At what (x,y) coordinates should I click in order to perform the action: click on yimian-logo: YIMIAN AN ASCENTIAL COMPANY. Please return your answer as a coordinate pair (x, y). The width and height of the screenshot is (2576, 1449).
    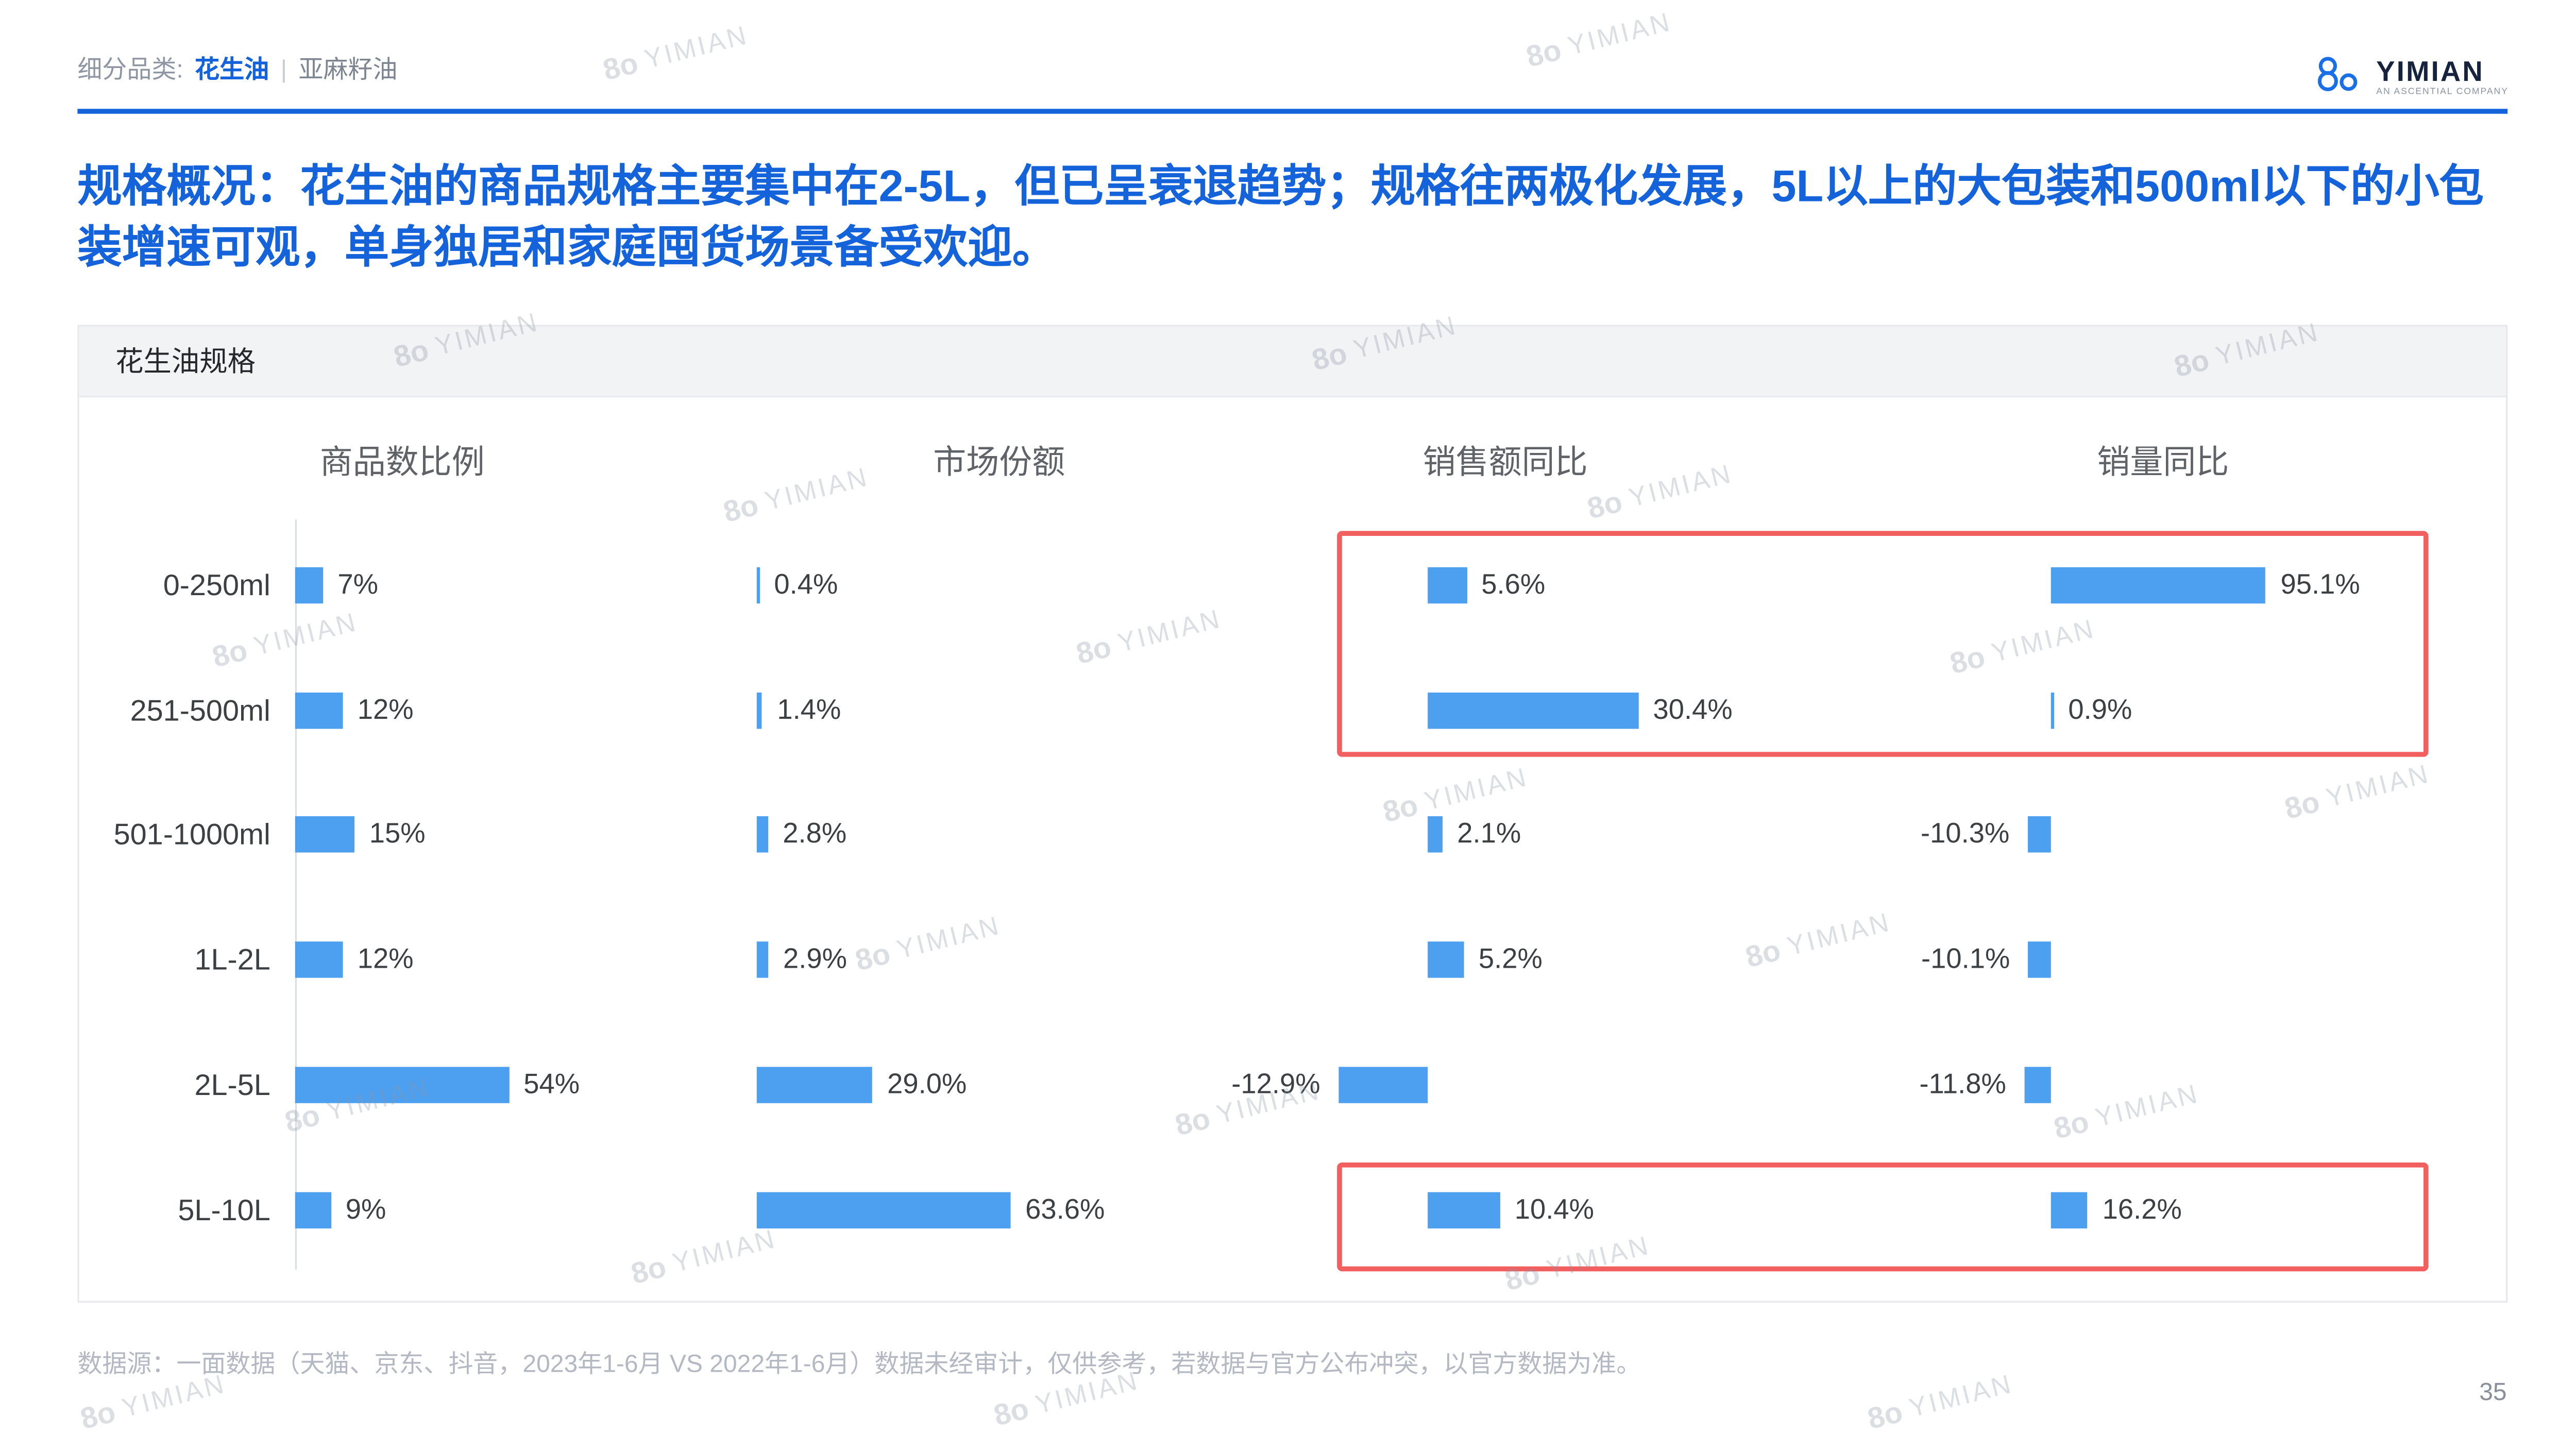
    Looking at the image, I should click on (2412, 79).